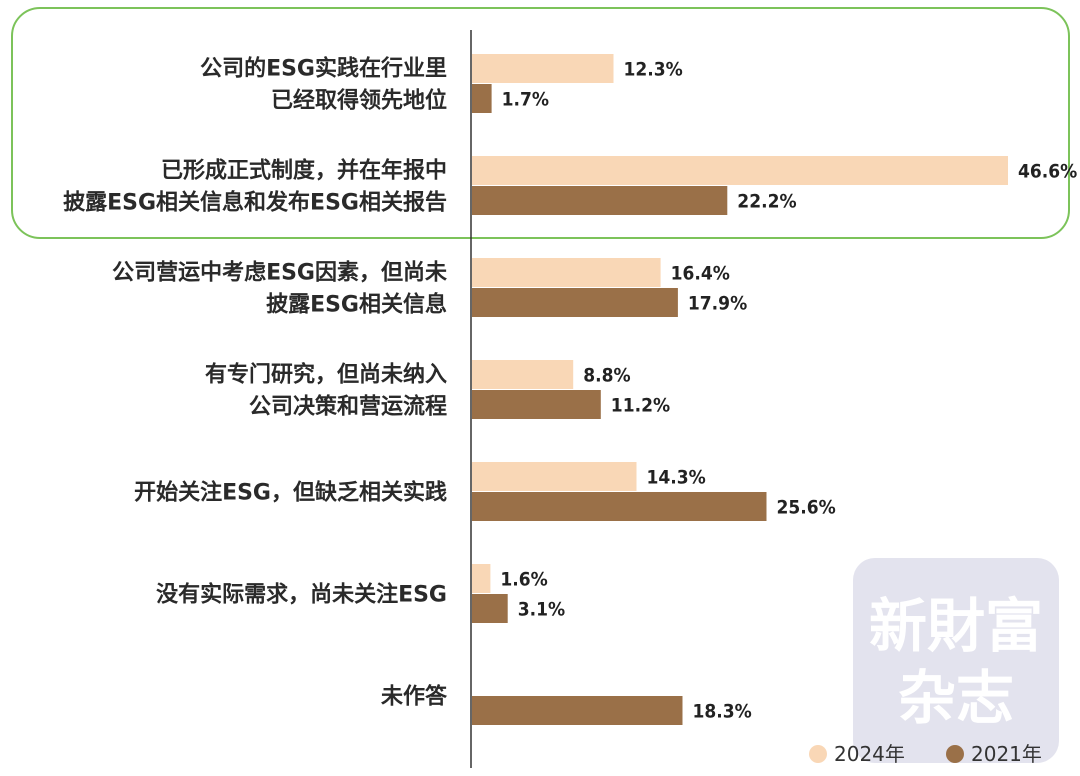  I want to click on watermark: 新財富 杂志, so click(956, 660).